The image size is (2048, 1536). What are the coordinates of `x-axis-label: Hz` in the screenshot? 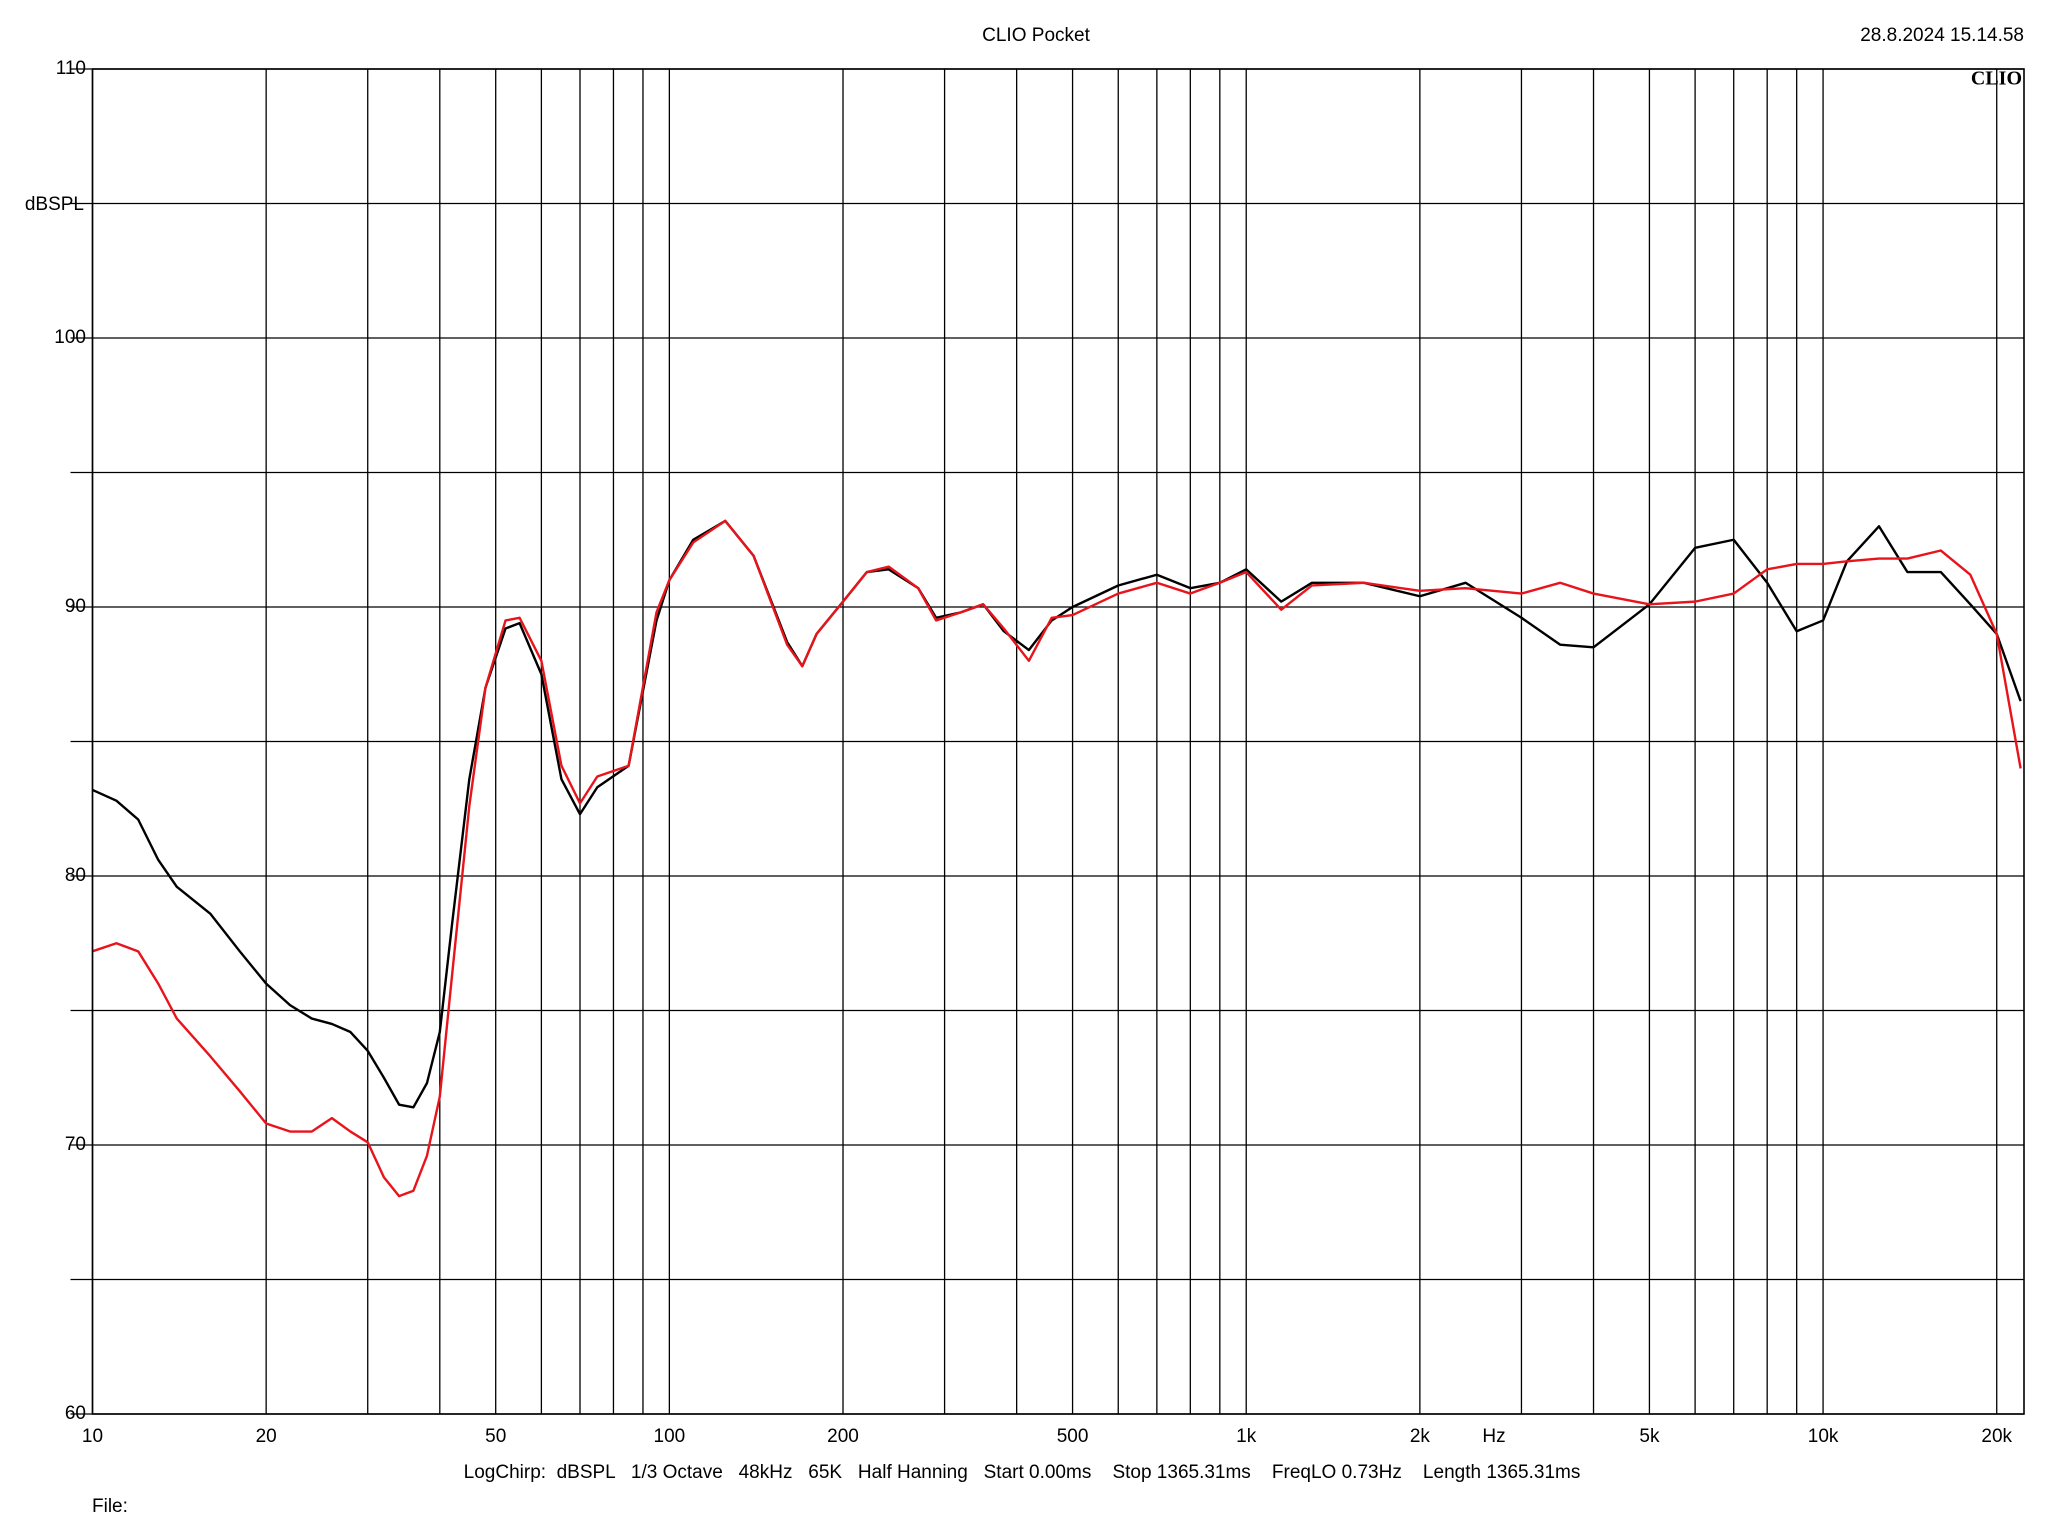 It's located at (1493, 1436).